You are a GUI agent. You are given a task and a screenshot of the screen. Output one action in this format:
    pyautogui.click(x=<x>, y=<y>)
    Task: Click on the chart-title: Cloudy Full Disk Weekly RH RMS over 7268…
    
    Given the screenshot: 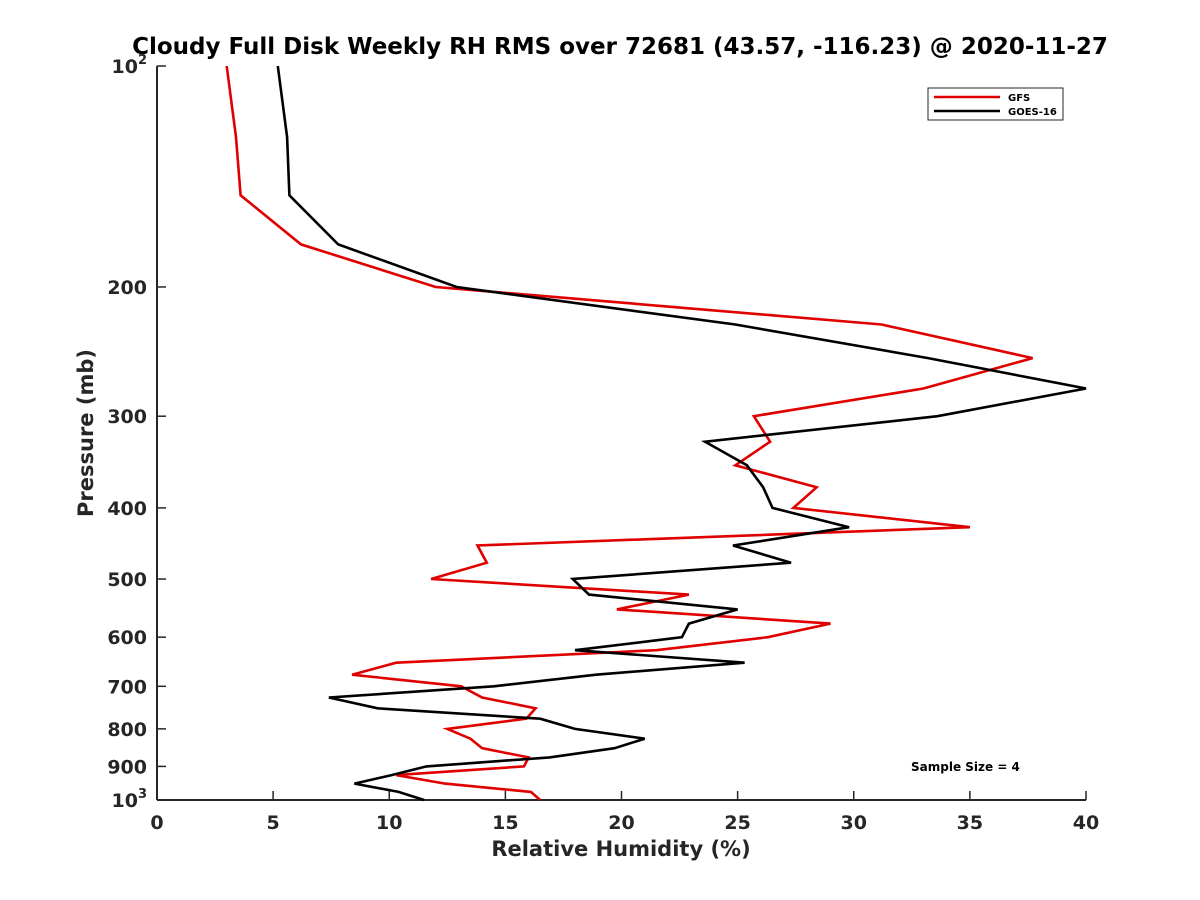 What is the action you would take?
    pyautogui.click(x=620, y=47)
    